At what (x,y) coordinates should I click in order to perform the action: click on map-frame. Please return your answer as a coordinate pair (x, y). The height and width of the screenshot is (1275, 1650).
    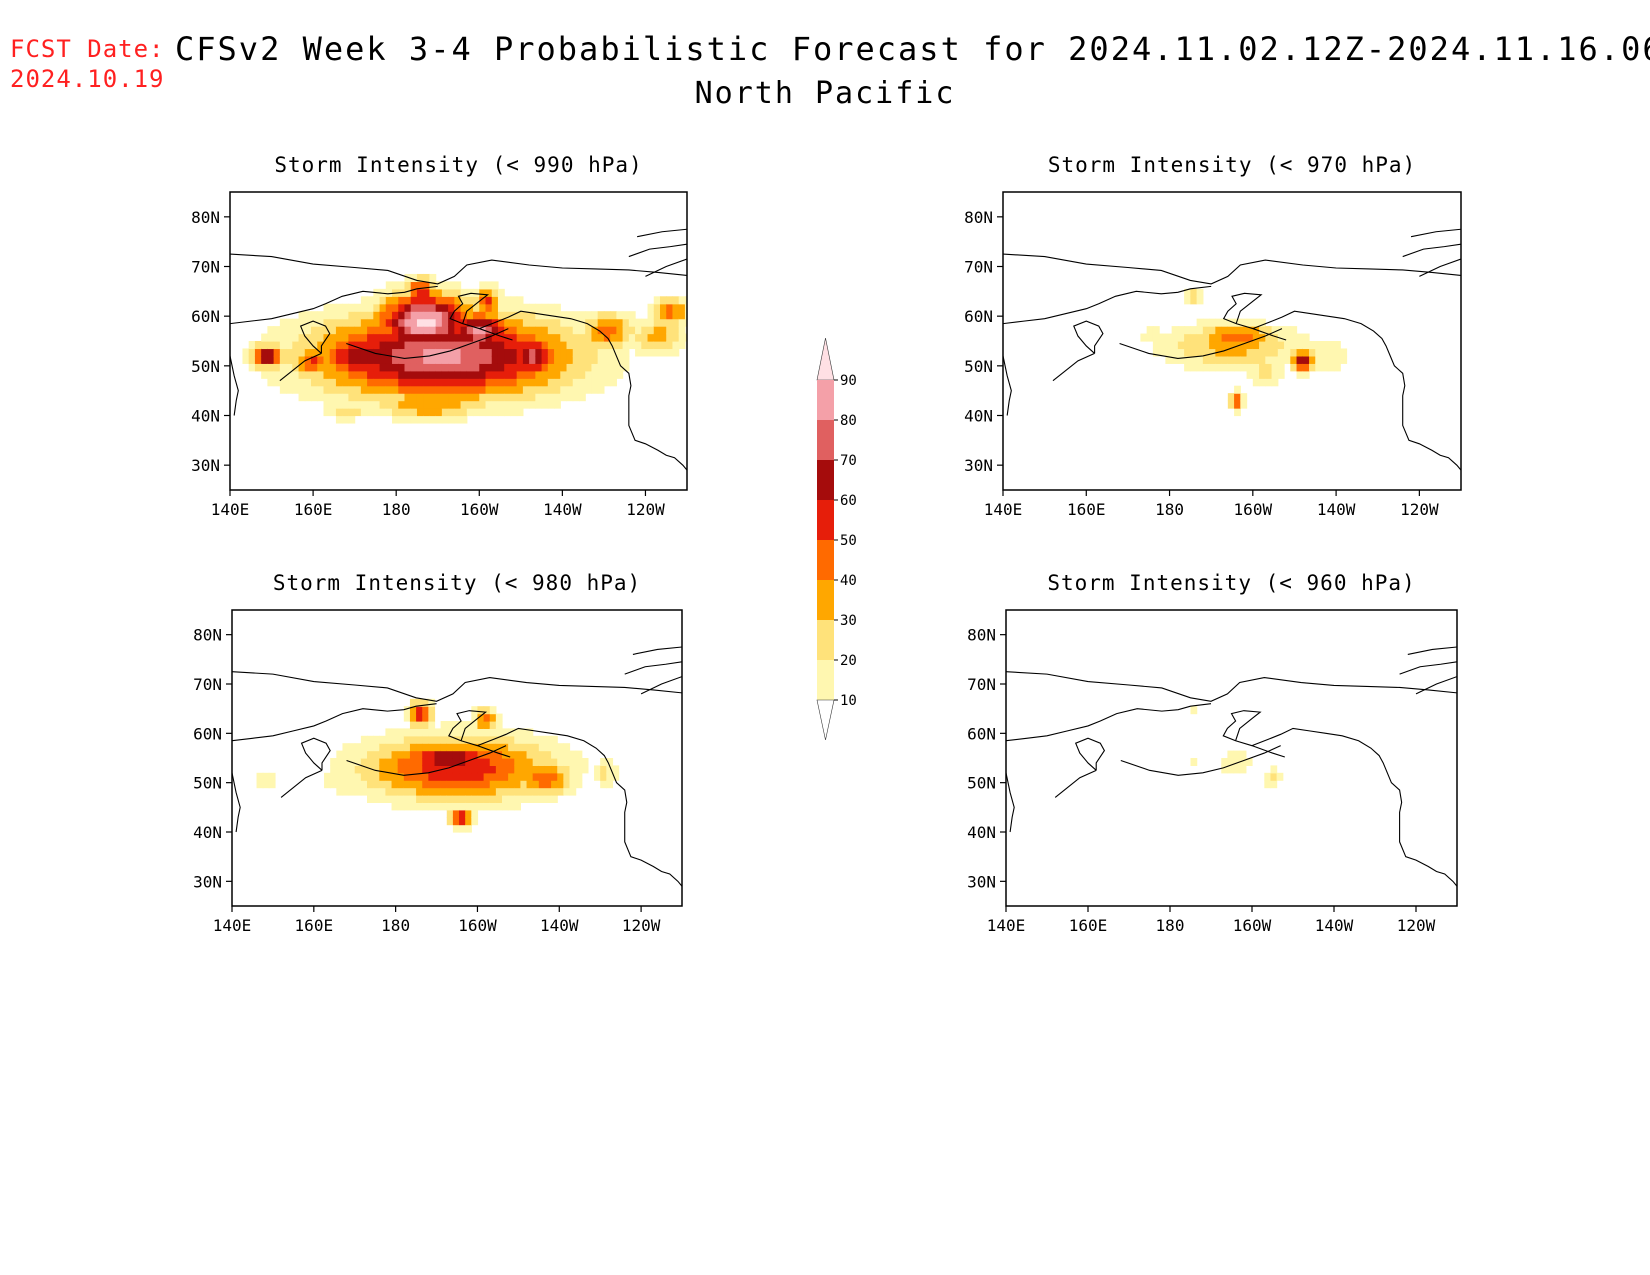
    Looking at the image, I should click on (1231, 758).